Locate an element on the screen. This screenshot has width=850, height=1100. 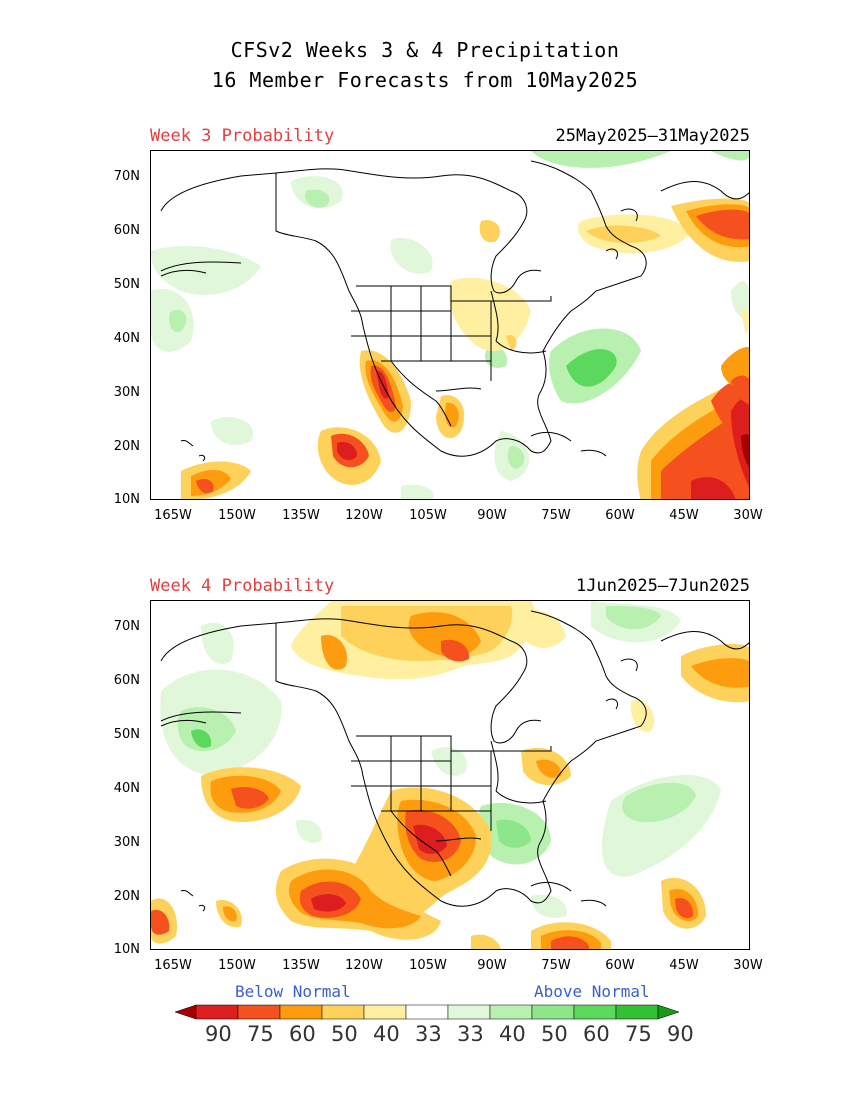
week3-panel-label: Week 3 Probability is located at coordinates (242, 136).